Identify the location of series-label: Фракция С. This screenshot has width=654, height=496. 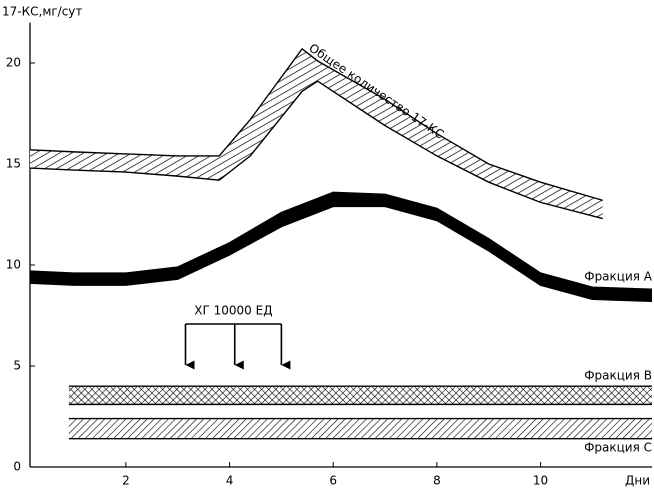
(618, 448).